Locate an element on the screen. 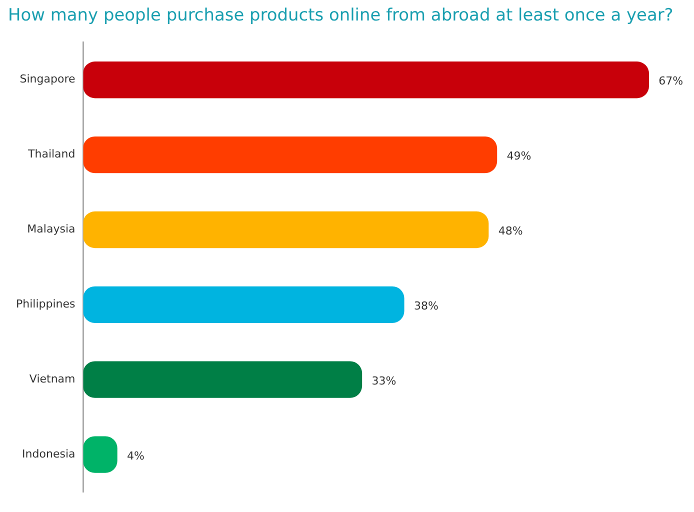 The height and width of the screenshot is (512, 694). data-label: 4% is located at coordinates (135, 455).